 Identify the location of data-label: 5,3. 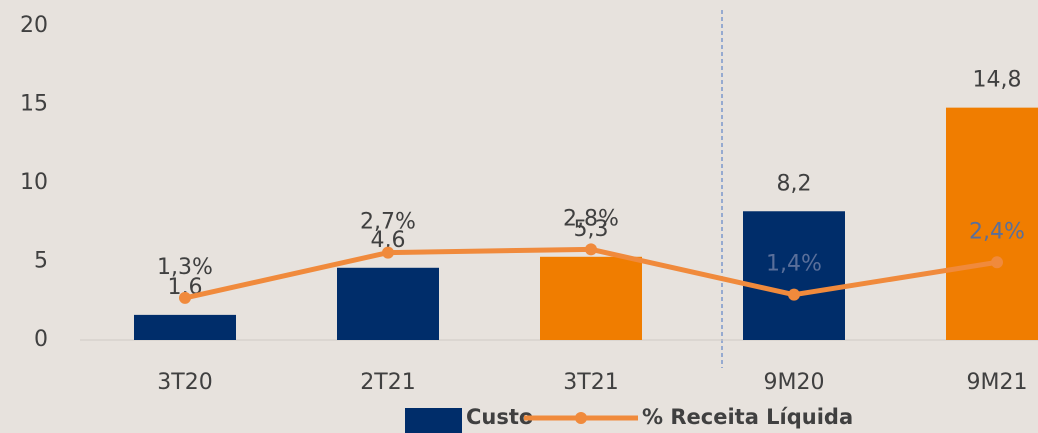
(591, 229).